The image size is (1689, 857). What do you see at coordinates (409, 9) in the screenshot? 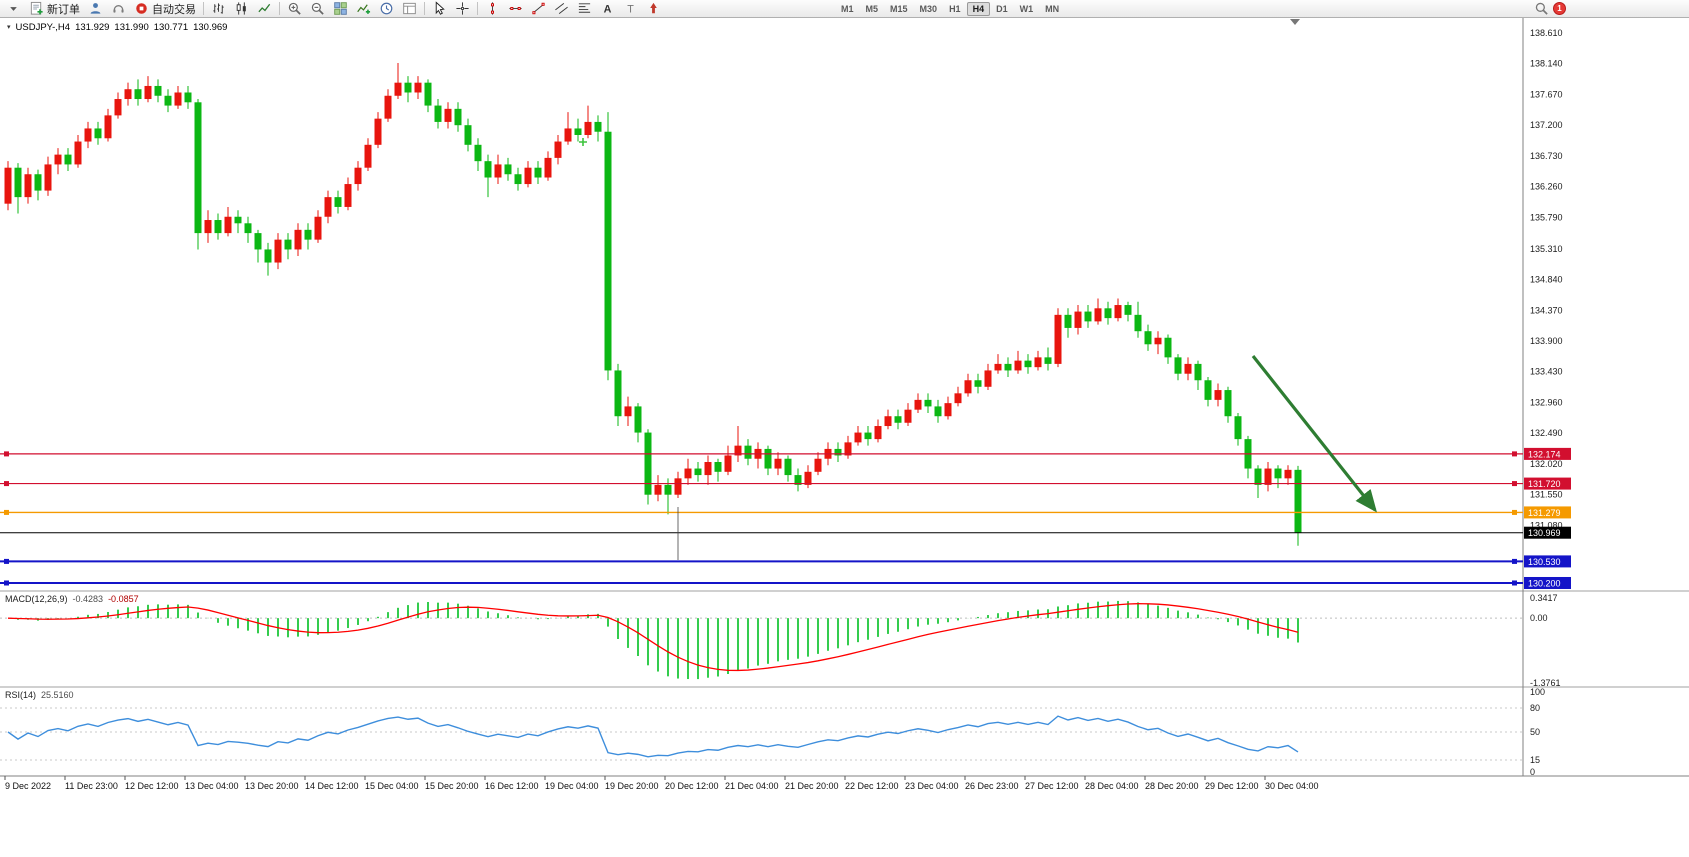
I see `templates-button` at bounding box center [409, 9].